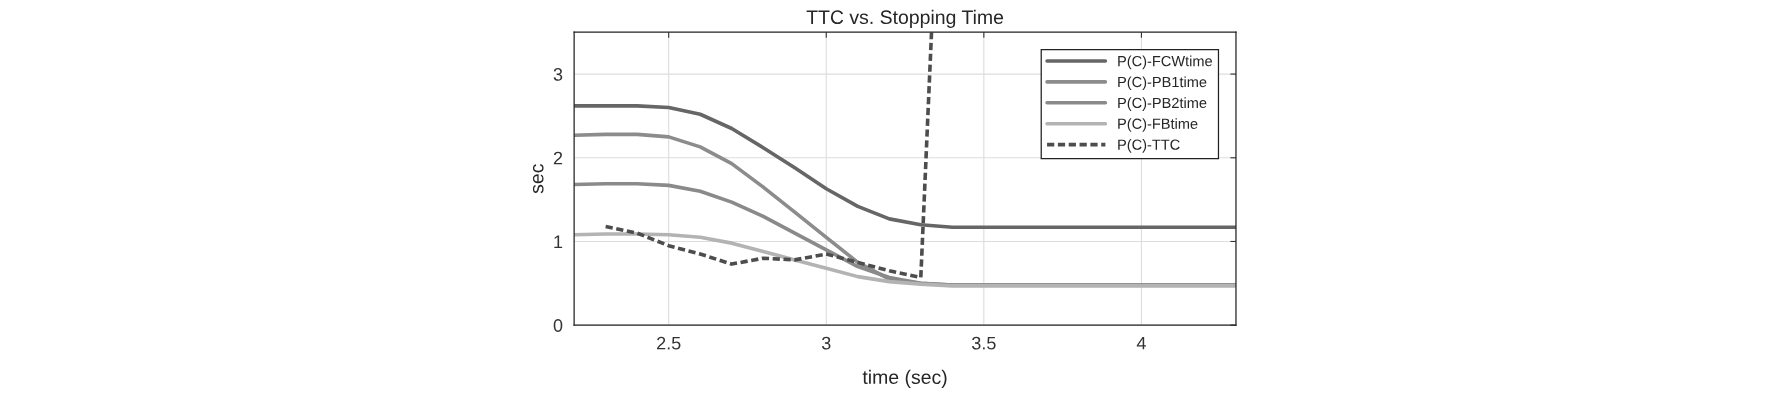 This screenshot has height=398, width=1772. Describe the element at coordinates (1165, 62) in the screenshot. I see `legend-label: P(C)-FCWtime` at that location.